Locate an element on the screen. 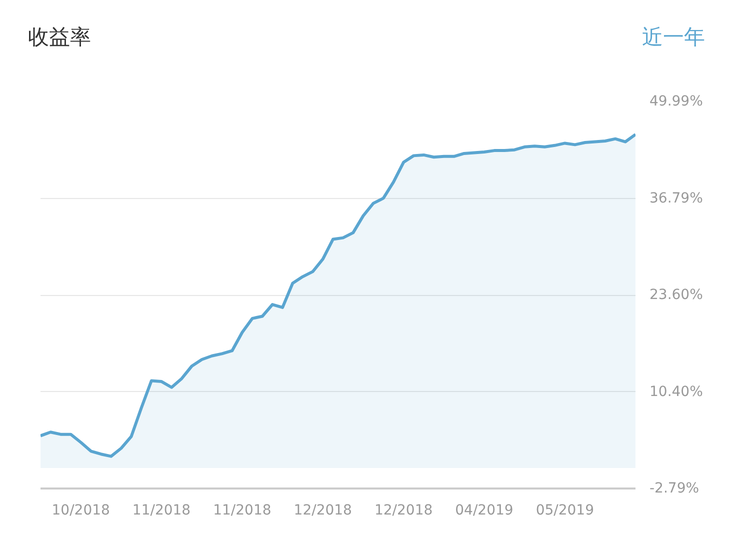  y-tick-label: 36.79% is located at coordinates (676, 198).